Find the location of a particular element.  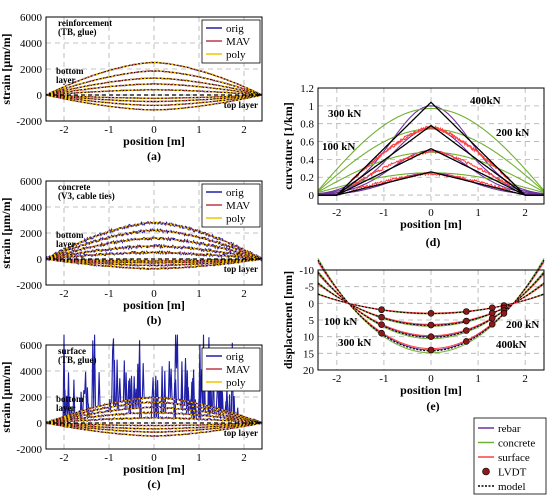

panel-label: (c) is located at coordinates (153, 484).